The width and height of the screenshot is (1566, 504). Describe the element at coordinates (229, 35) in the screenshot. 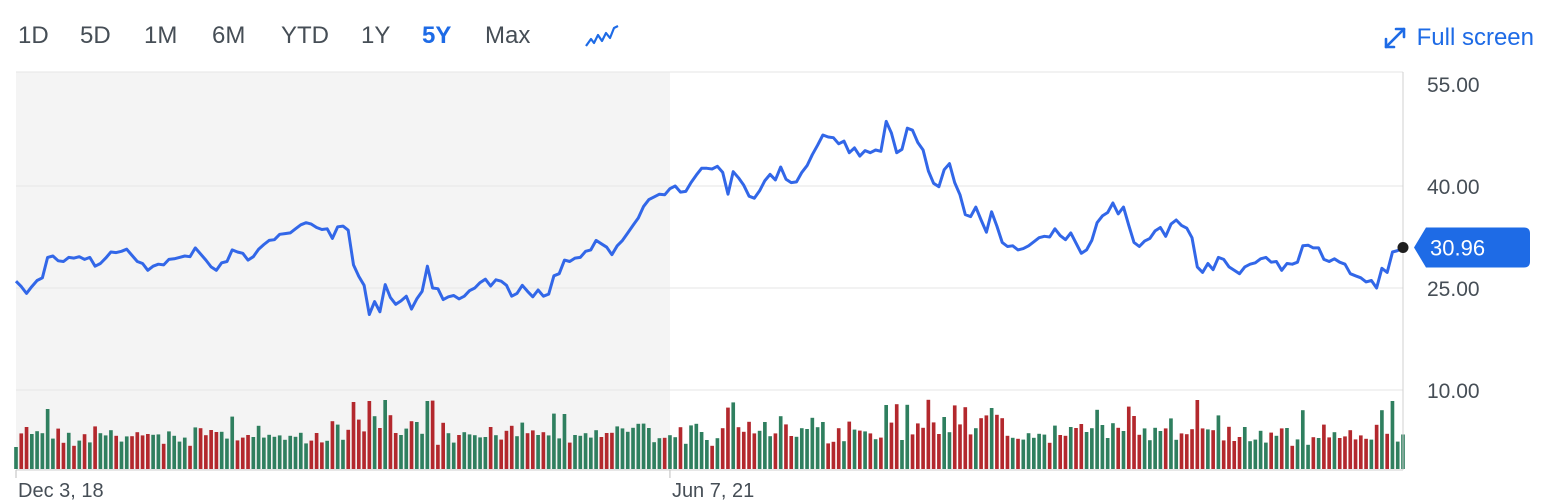

I see `range-6m-button: 6M` at that location.